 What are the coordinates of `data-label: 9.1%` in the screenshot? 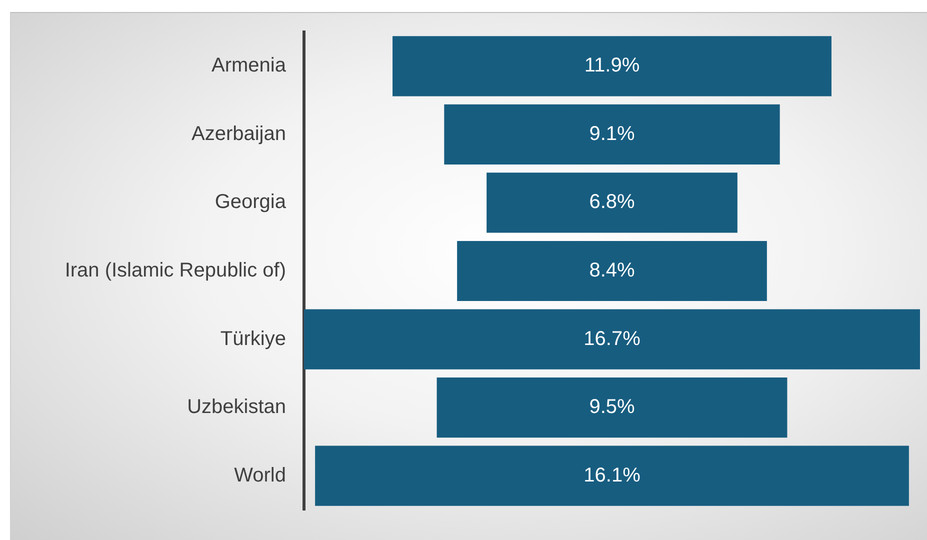 It's located at (612, 133).